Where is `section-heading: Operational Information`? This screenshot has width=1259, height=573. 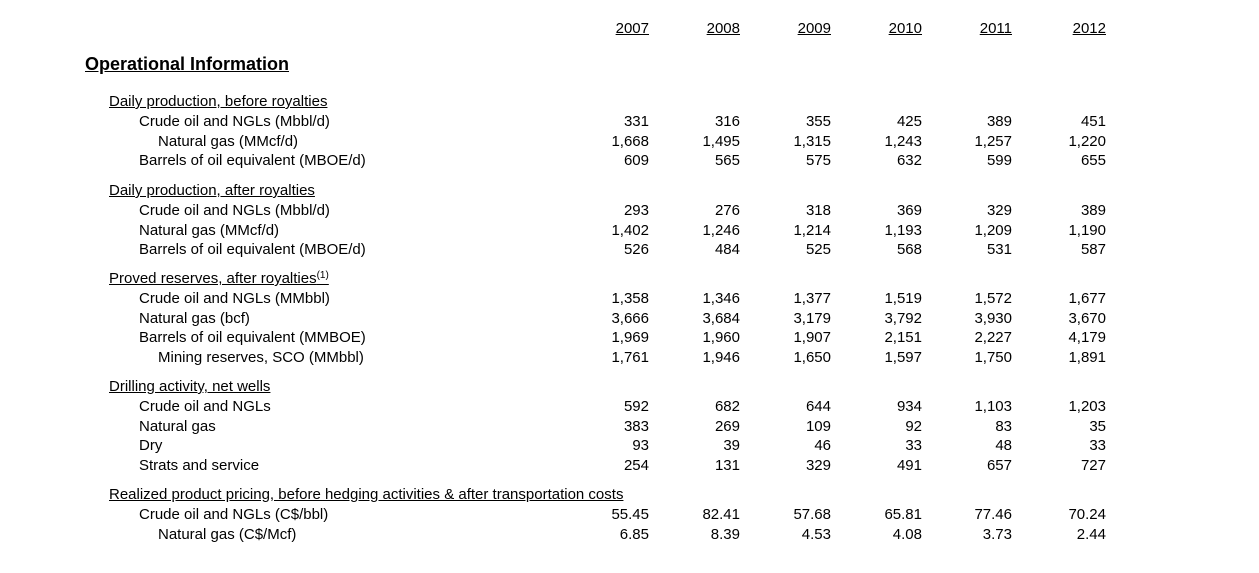
section-heading: Operational Information is located at coordinates (187, 64).